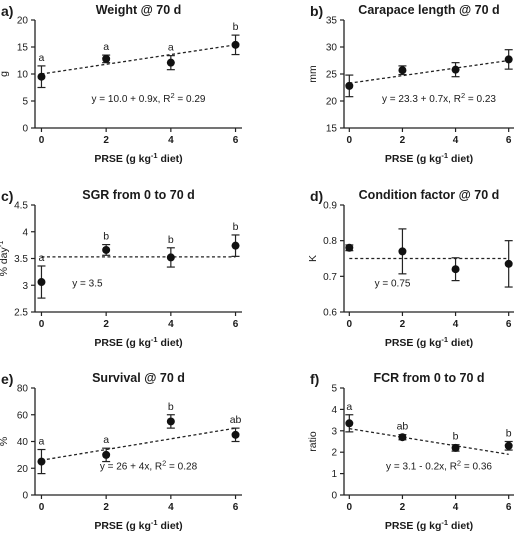  Describe the element at coordinates (334, 389) in the screenshot. I see `y-tick-label: 5` at that location.